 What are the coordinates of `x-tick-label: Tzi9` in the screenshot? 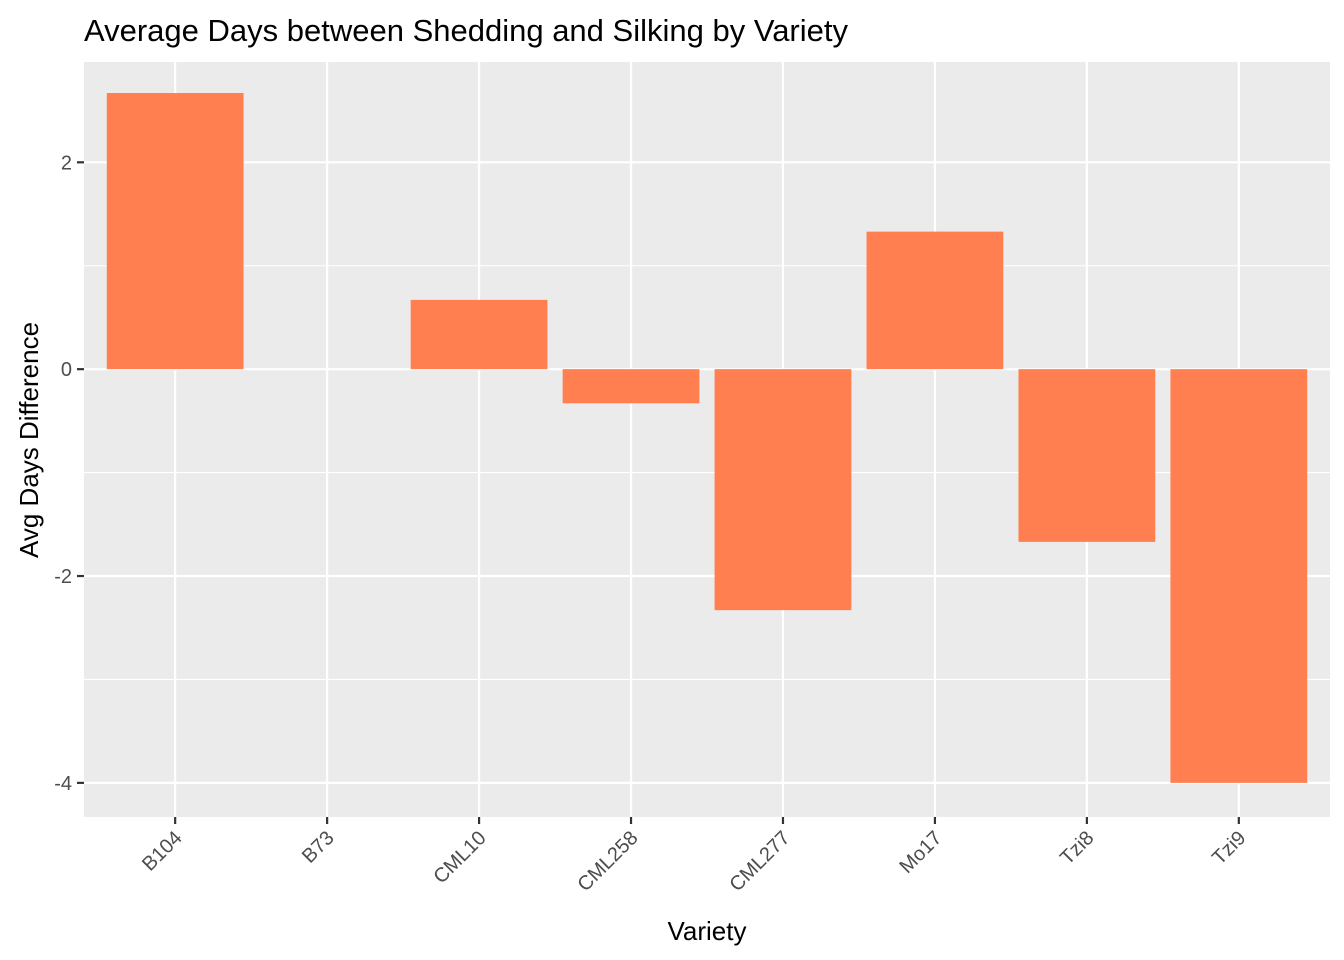 It's located at (1229, 848).